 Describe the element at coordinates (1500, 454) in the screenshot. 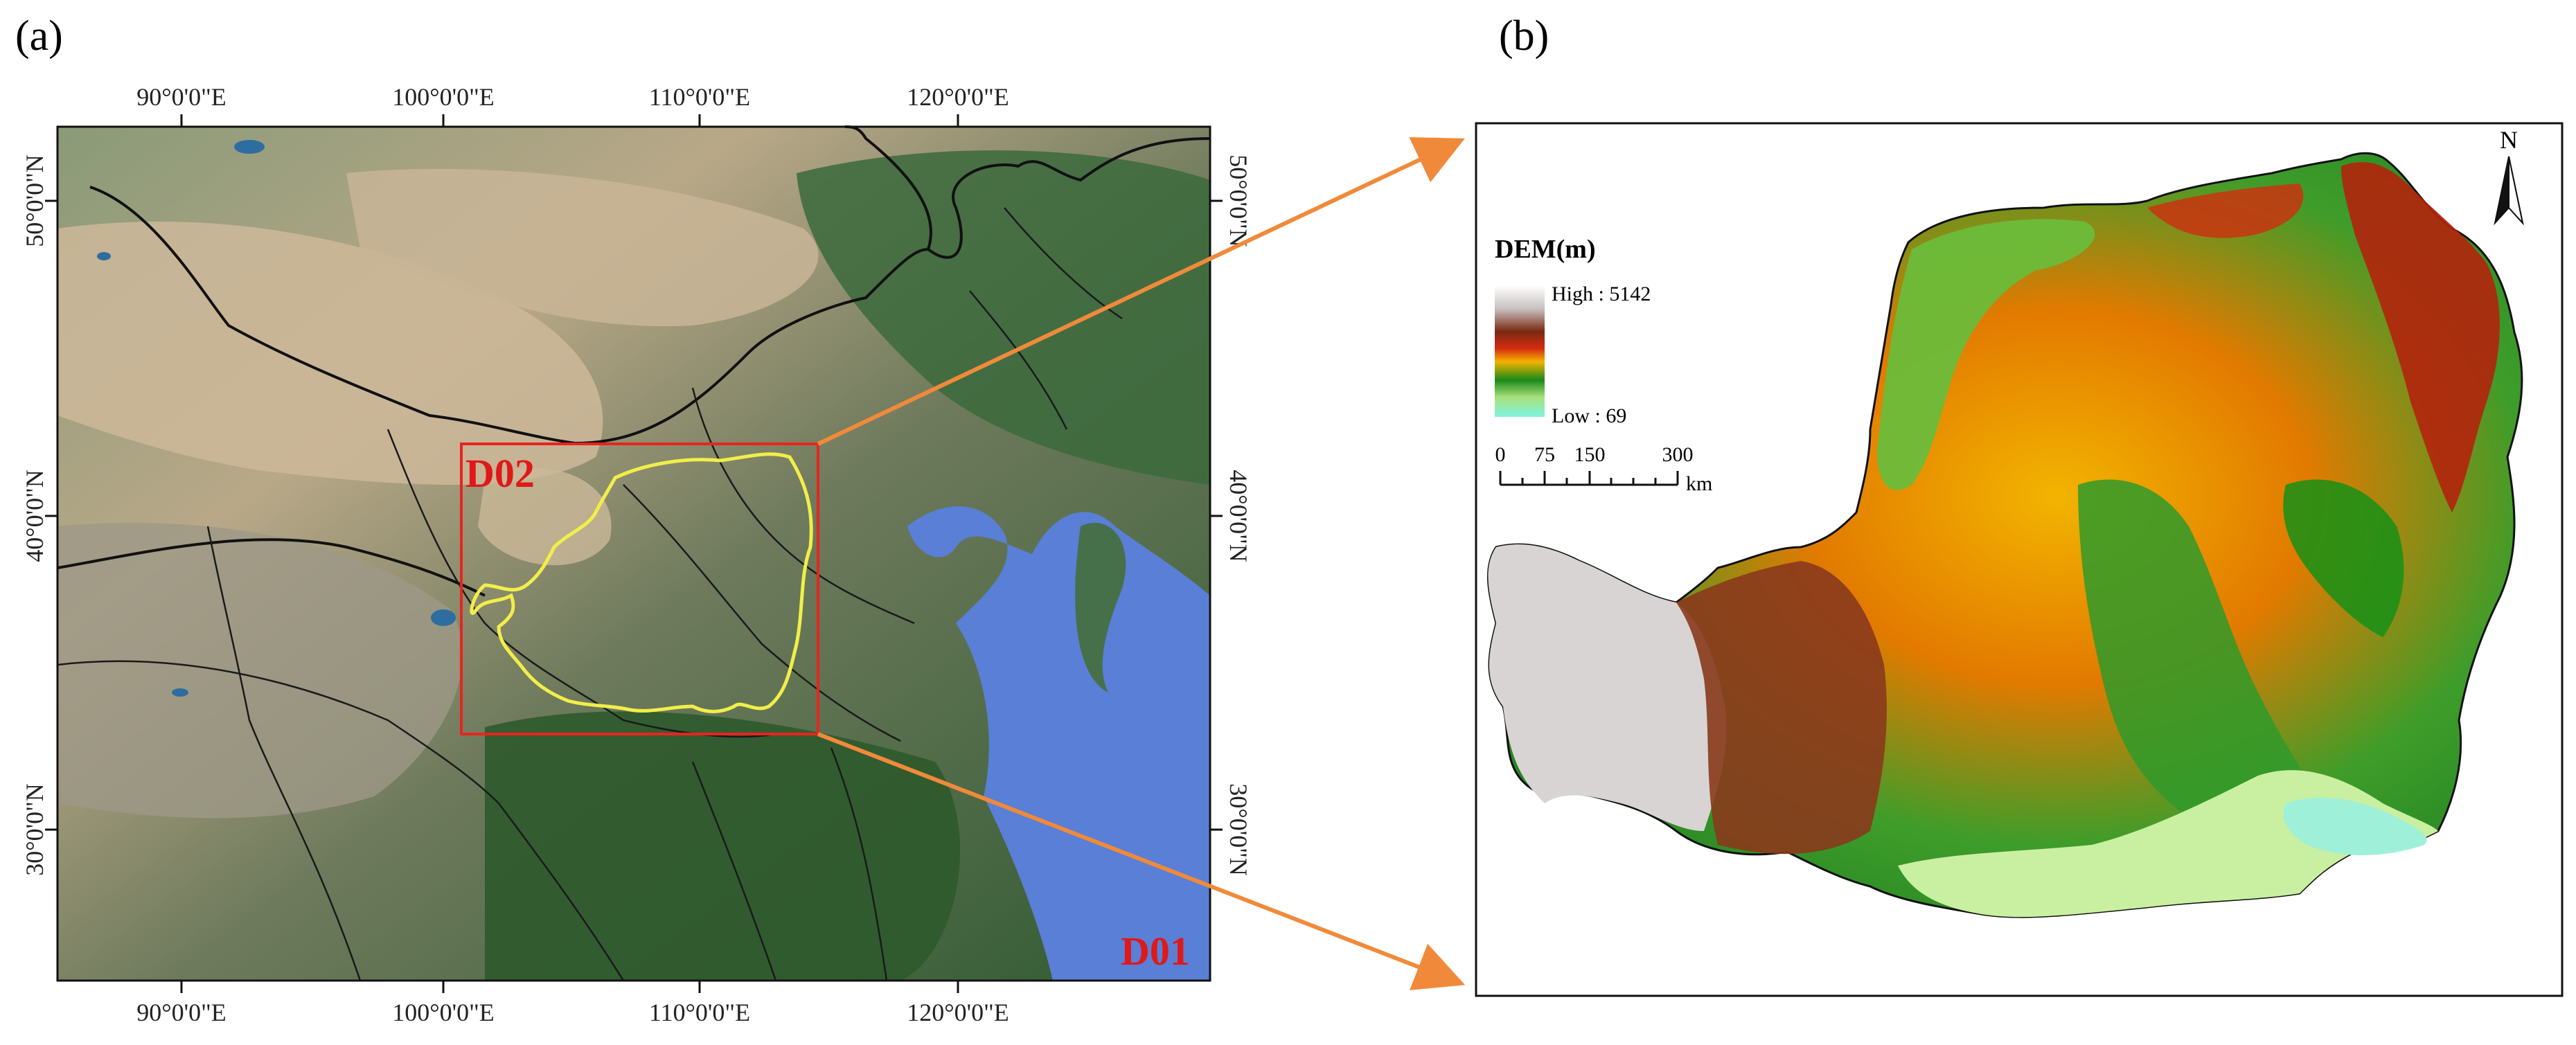

I see `scale-tick-0: 0` at that location.